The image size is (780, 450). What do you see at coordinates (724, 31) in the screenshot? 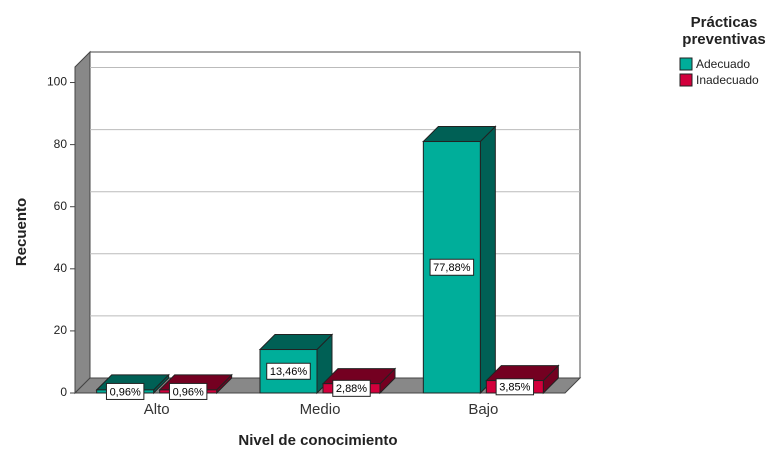
I see `legend-title: Prácticas preventivas` at bounding box center [724, 31].